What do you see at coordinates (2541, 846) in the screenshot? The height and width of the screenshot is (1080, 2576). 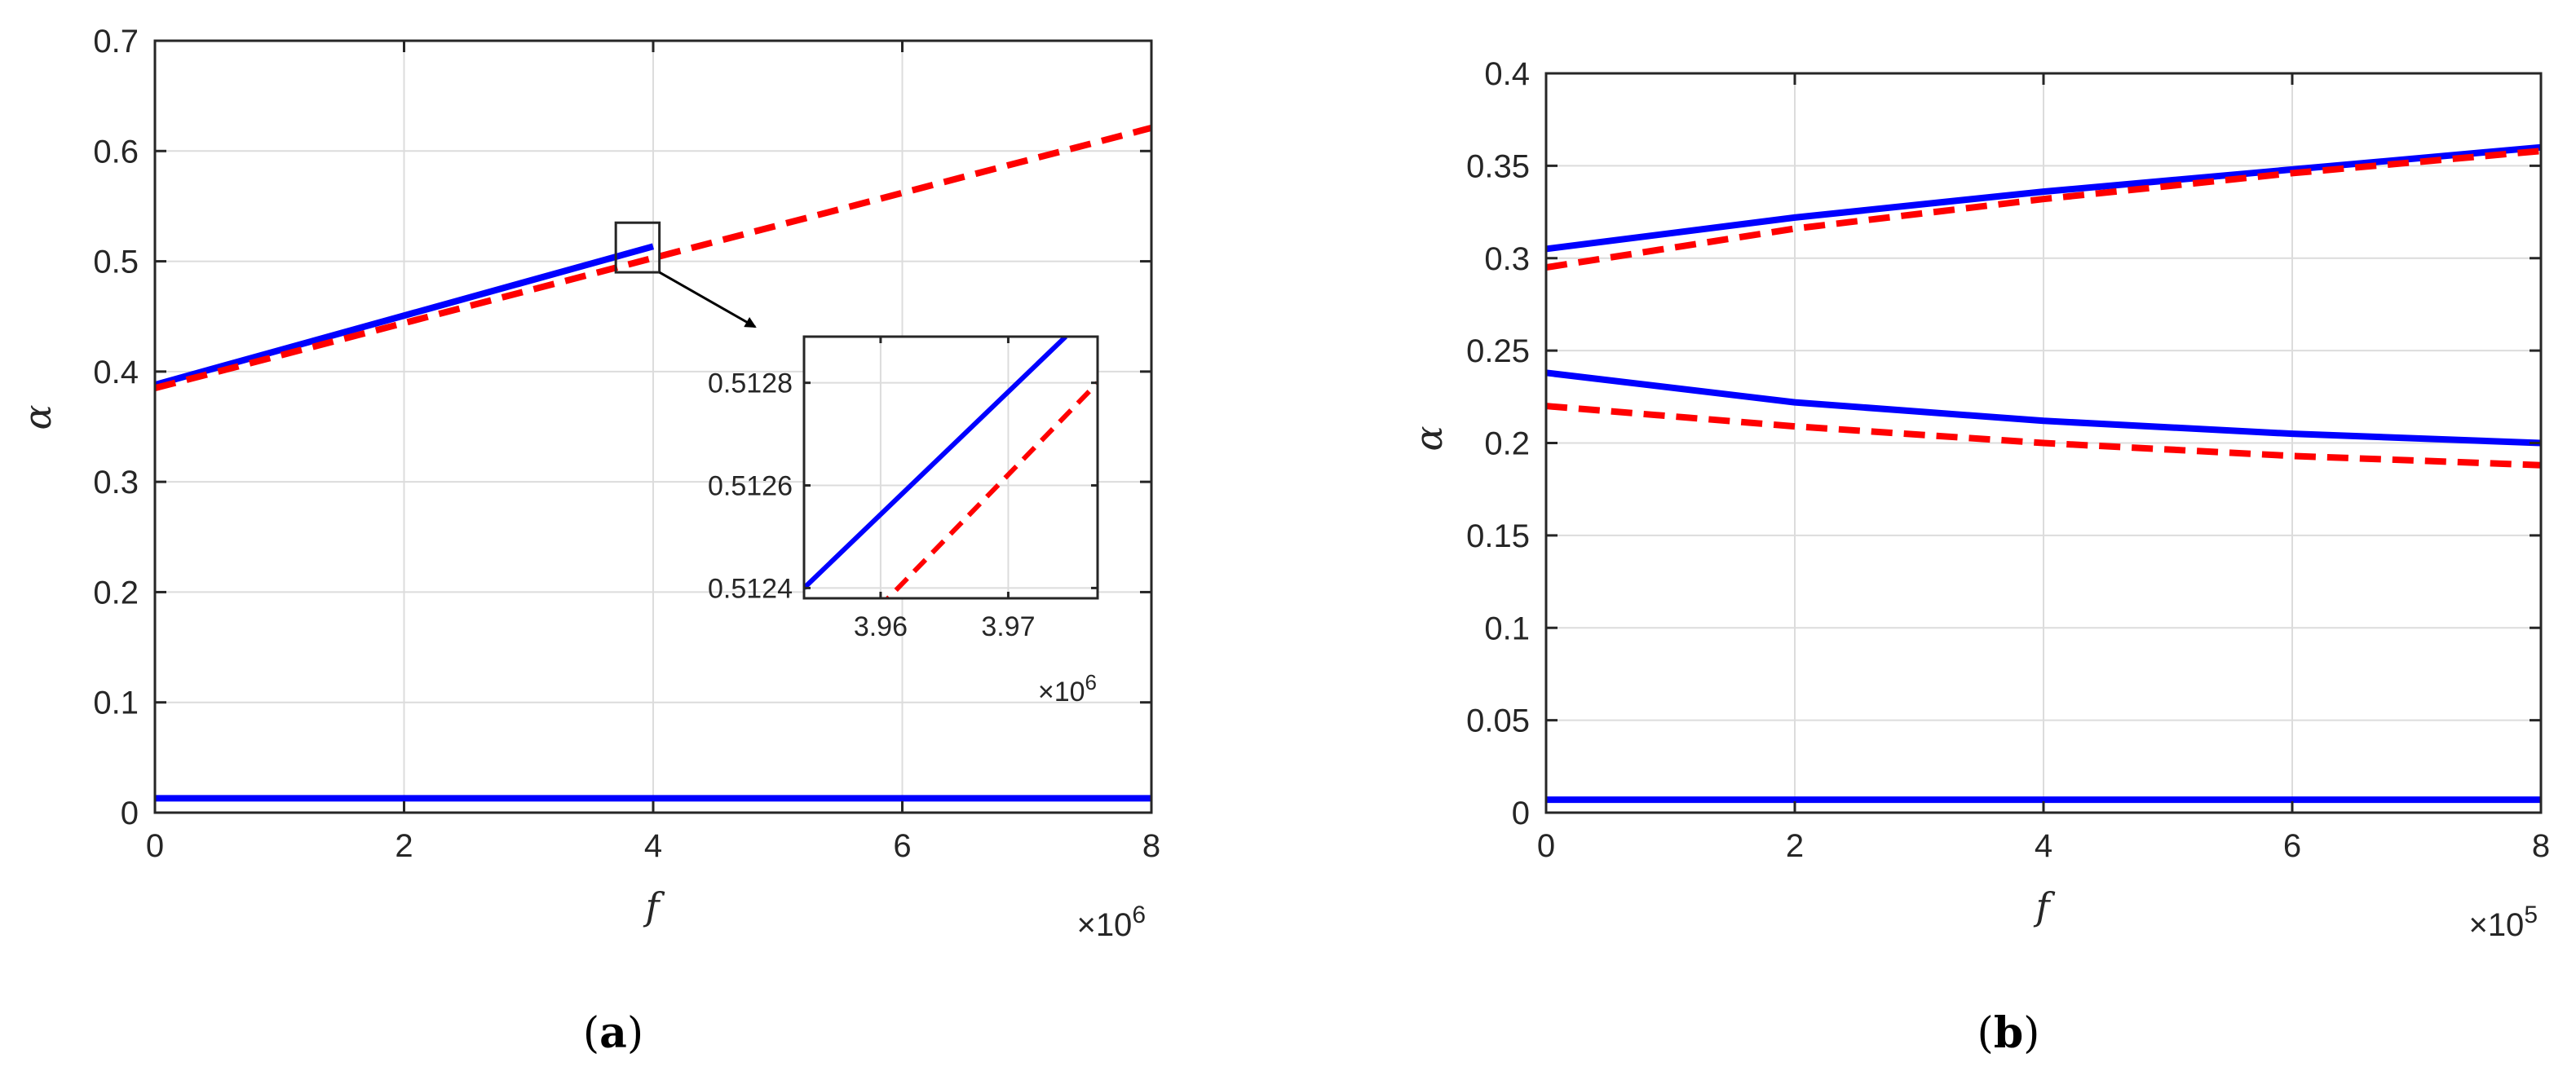 I see `chart-b-xtick-label: 8` at bounding box center [2541, 846].